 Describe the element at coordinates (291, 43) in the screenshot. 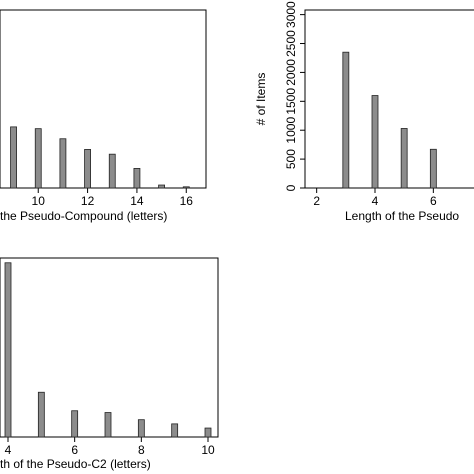

I see `y-tick-label: 2500` at that location.